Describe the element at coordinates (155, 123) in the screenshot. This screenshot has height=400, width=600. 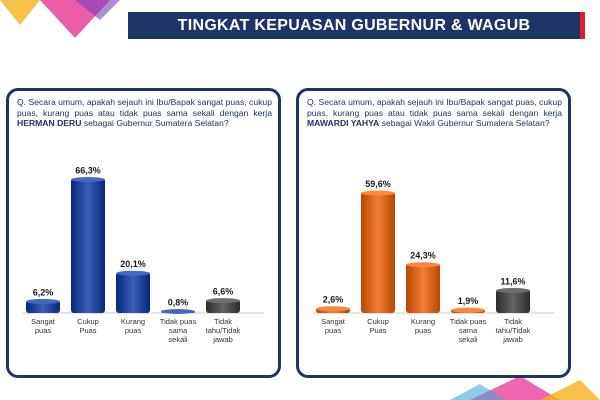
I see `question-text-end: sebagai Gubernur Sumatera Selatan?` at that location.